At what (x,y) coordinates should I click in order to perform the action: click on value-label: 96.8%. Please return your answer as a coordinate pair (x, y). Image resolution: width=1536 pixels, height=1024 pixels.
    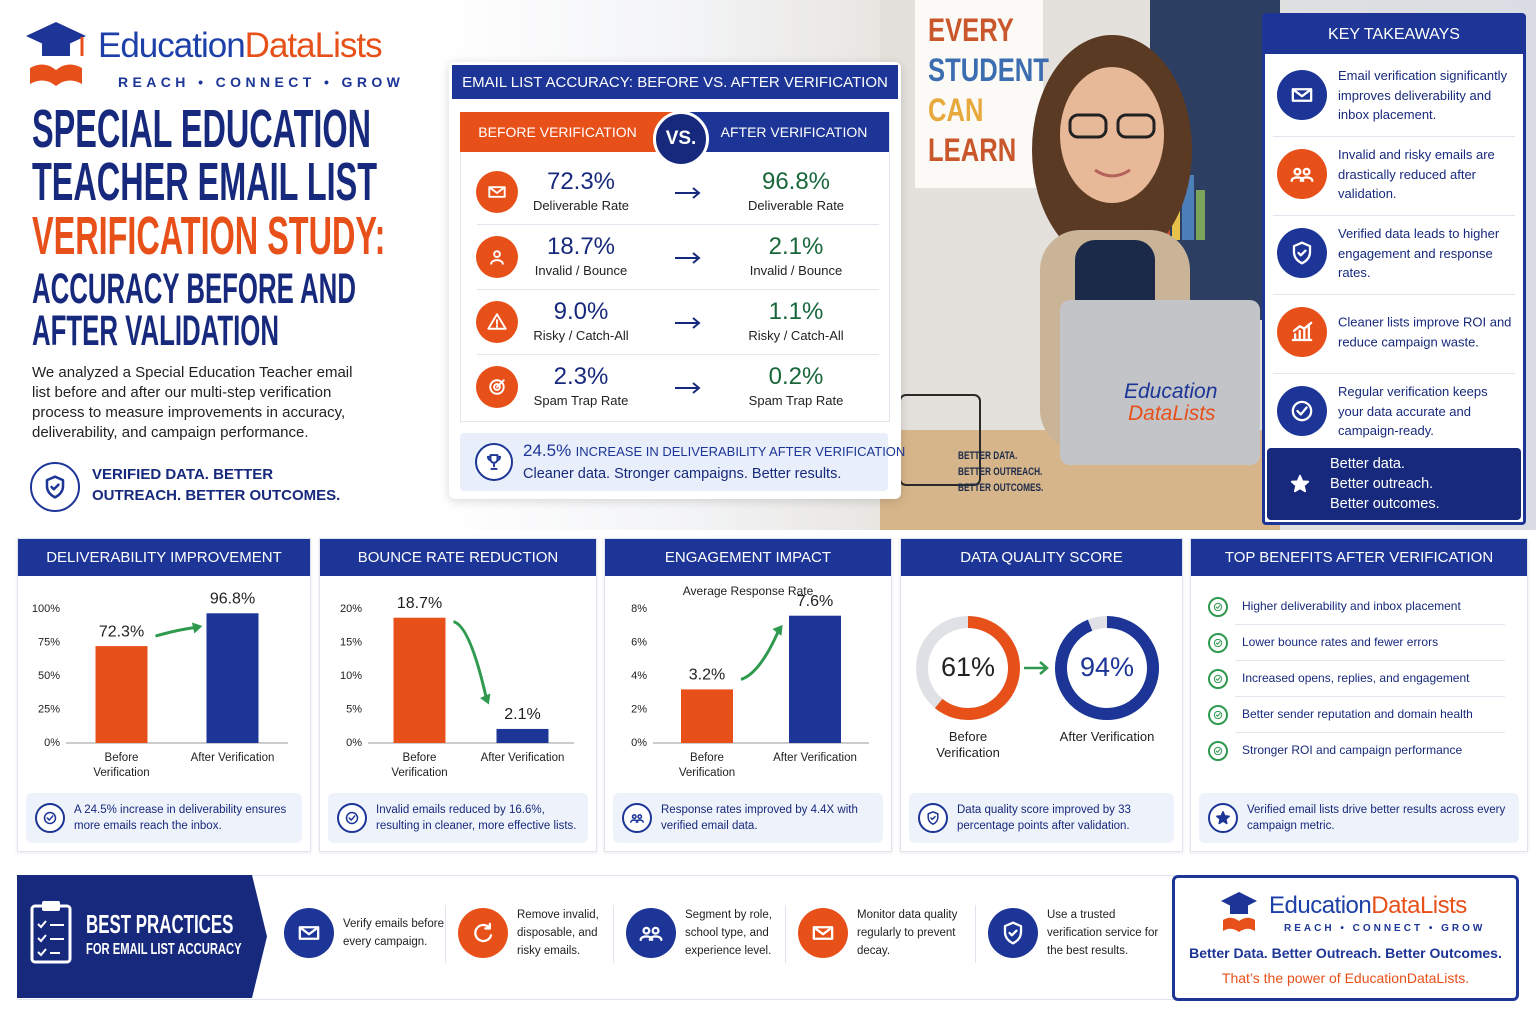
    Looking at the image, I should click on (232, 599).